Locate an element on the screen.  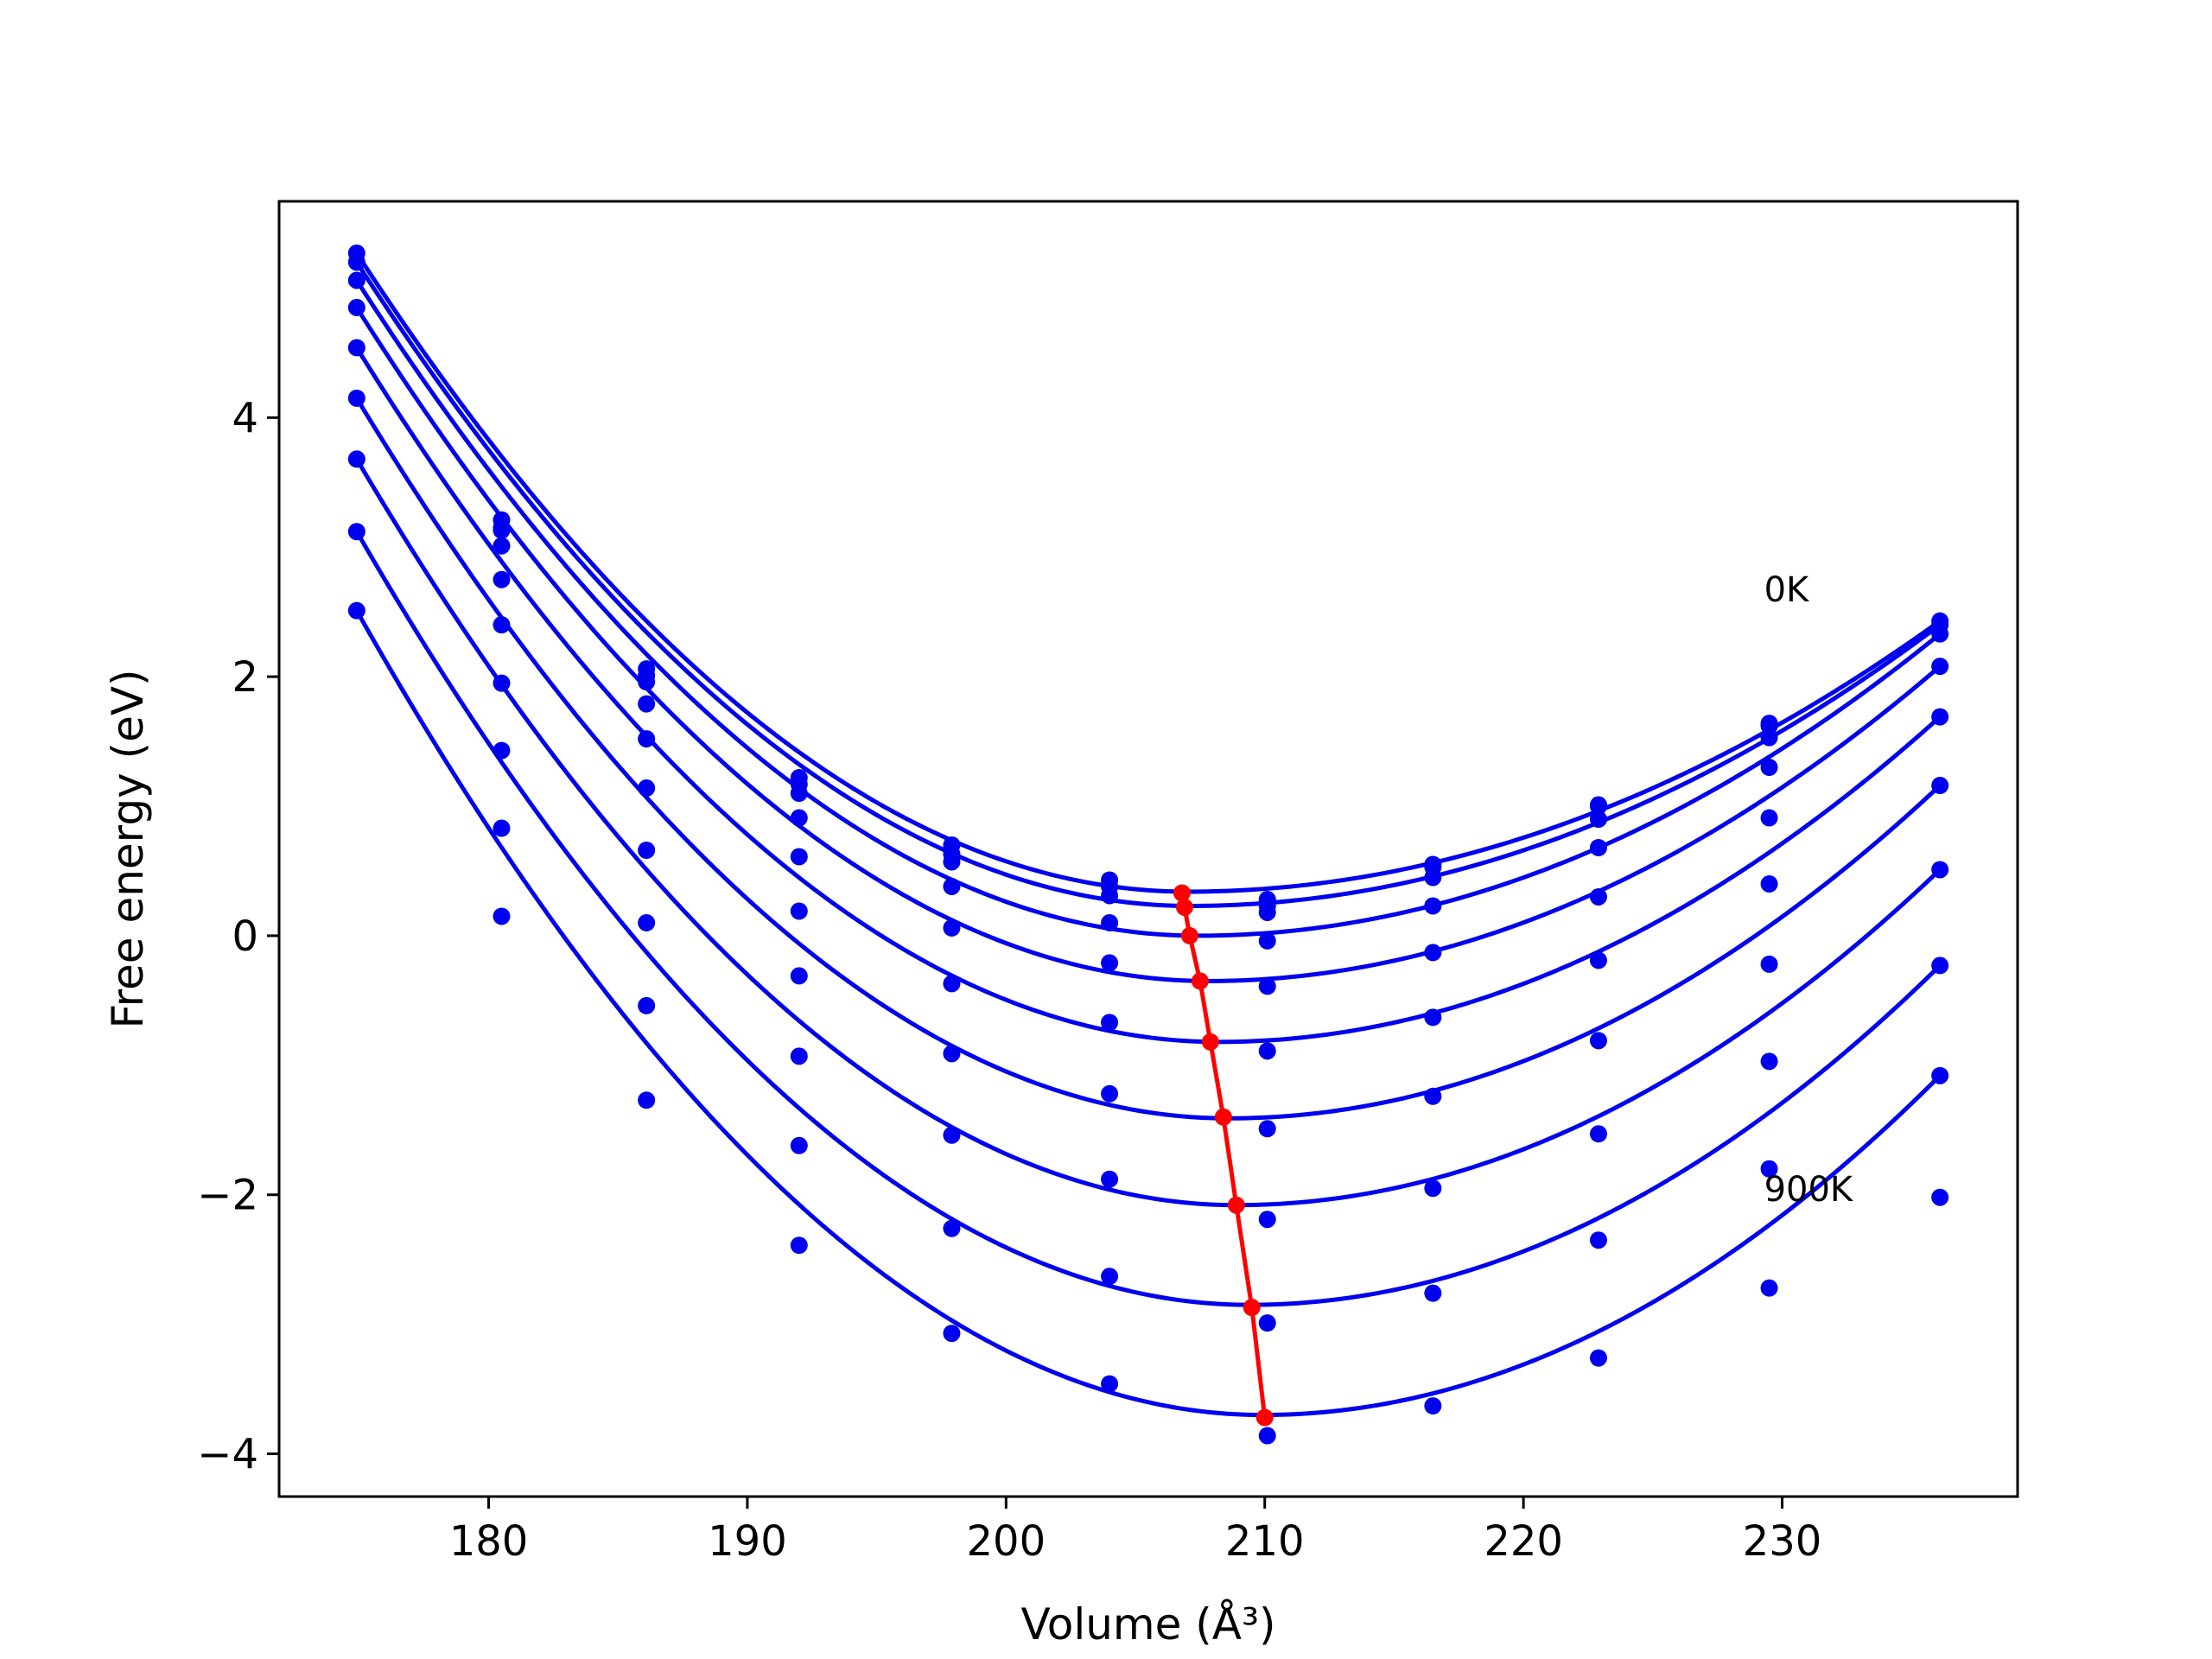
x-axis-label: Volume (Å³) is located at coordinates (1147, 1624).